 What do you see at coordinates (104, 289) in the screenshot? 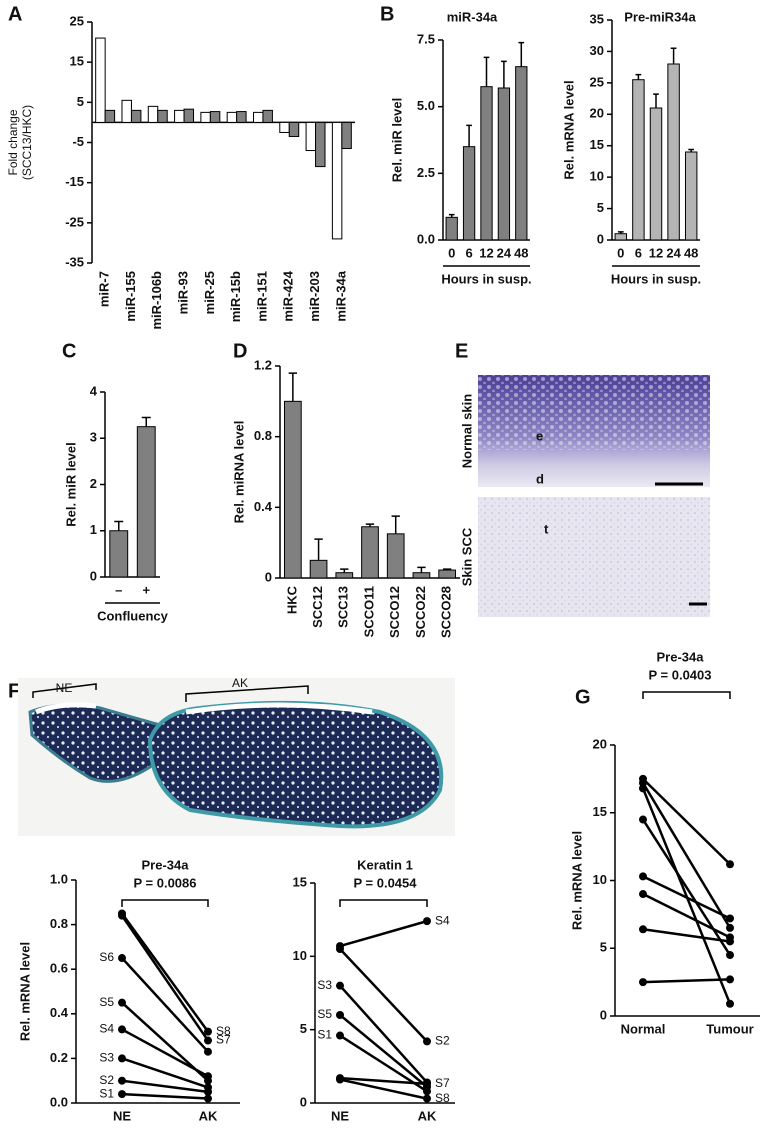
I see `x-tick-label: miR-7` at bounding box center [104, 289].